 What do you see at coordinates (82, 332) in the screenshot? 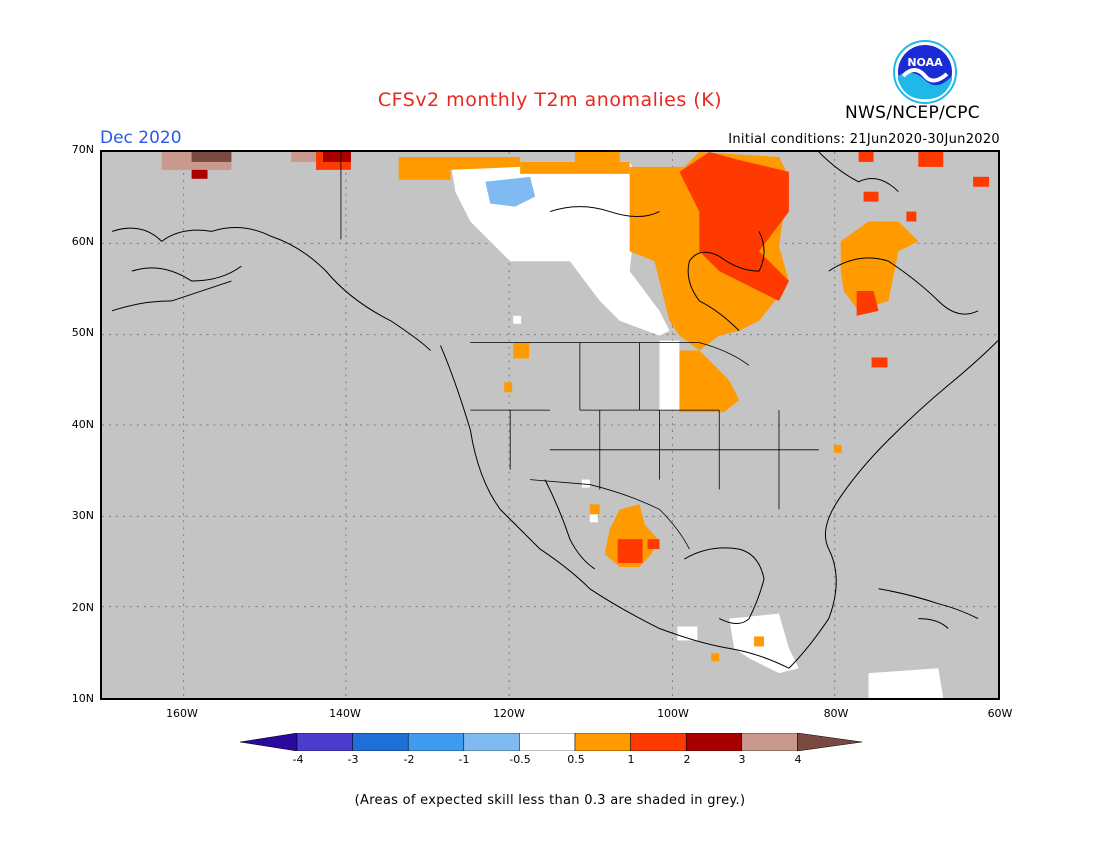
I see `lat-label: 50N` at bounding box center [82, 332].